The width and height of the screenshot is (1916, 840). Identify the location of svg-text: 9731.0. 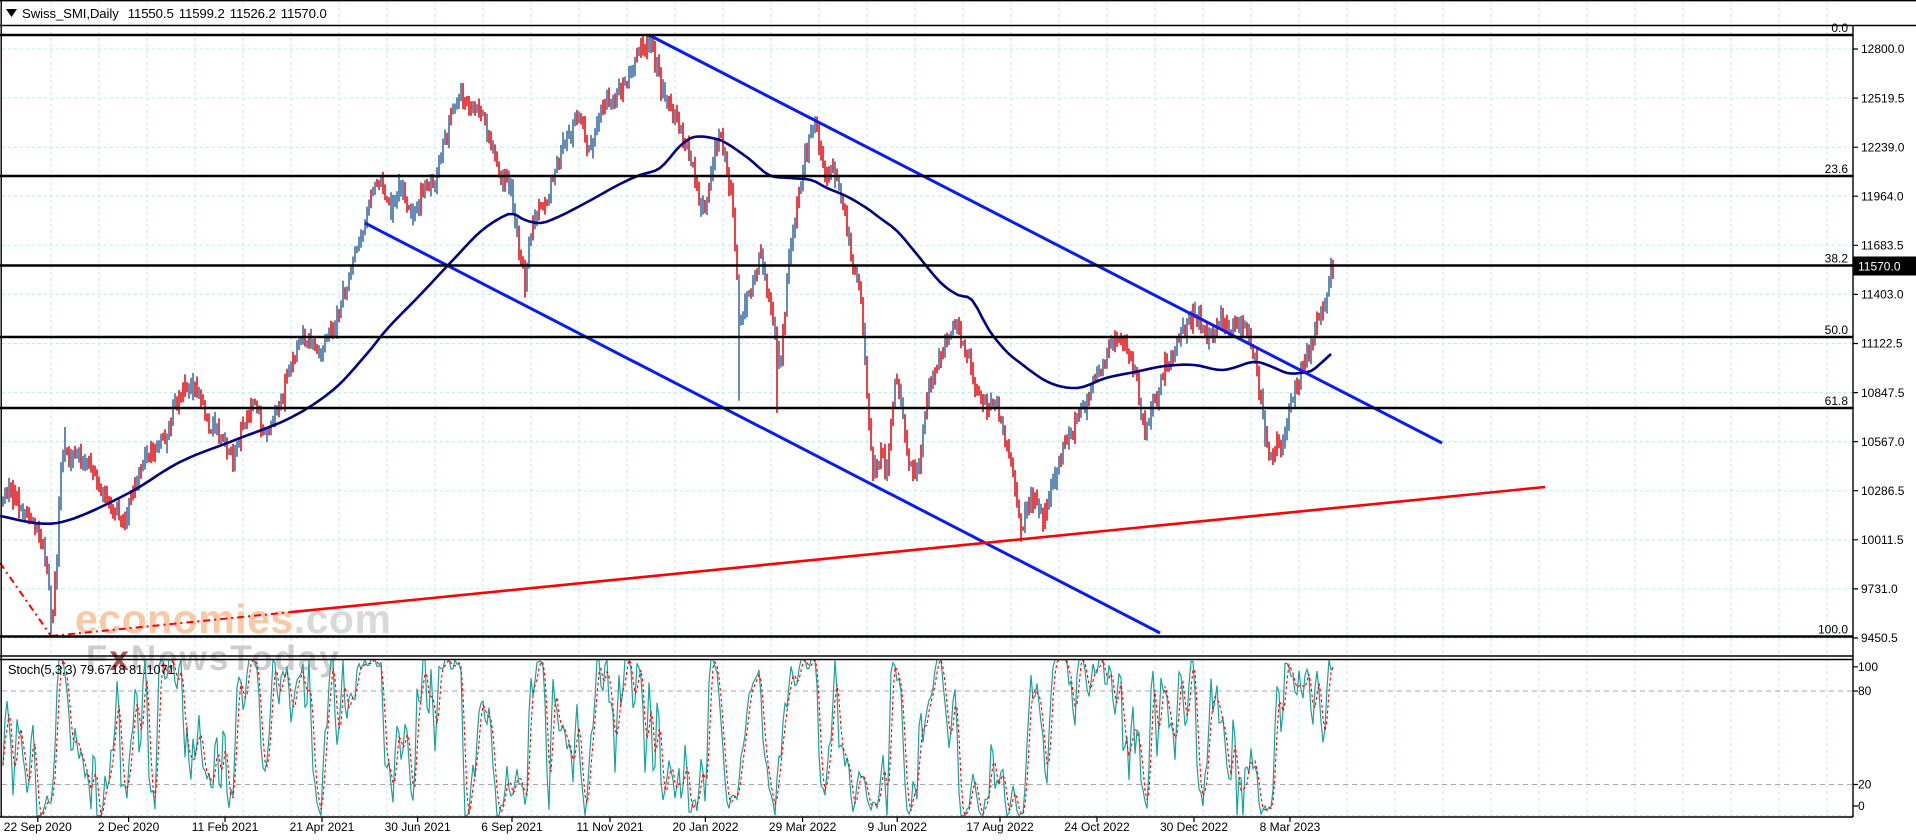
(1879, 589).